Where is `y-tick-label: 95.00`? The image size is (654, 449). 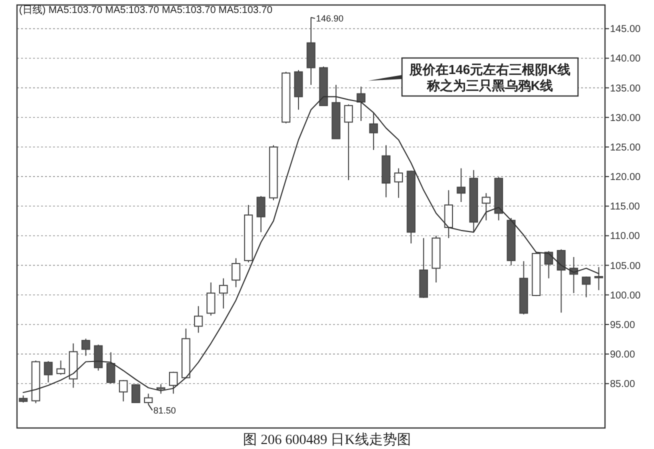 y-tick-label: 95.00 is located at coordinates (623, 325).